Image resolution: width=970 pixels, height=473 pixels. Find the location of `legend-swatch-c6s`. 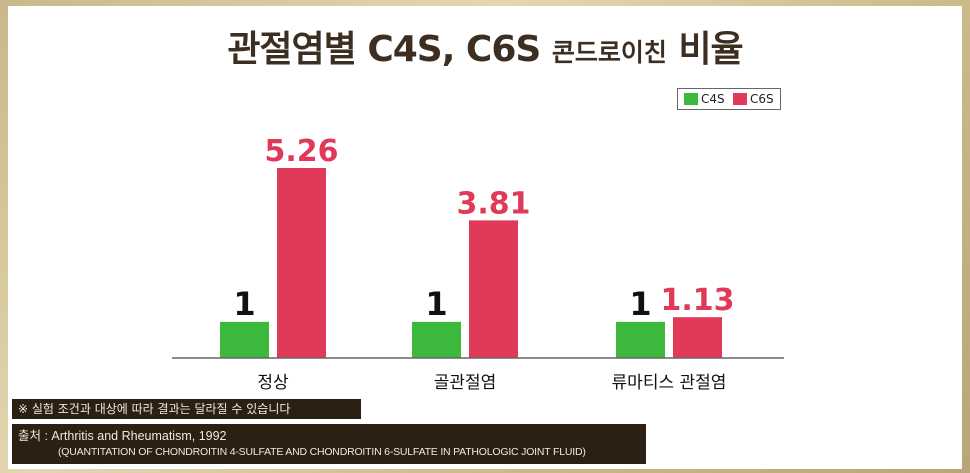

legend-swatch-c6s is located at coordinates (740, 99).